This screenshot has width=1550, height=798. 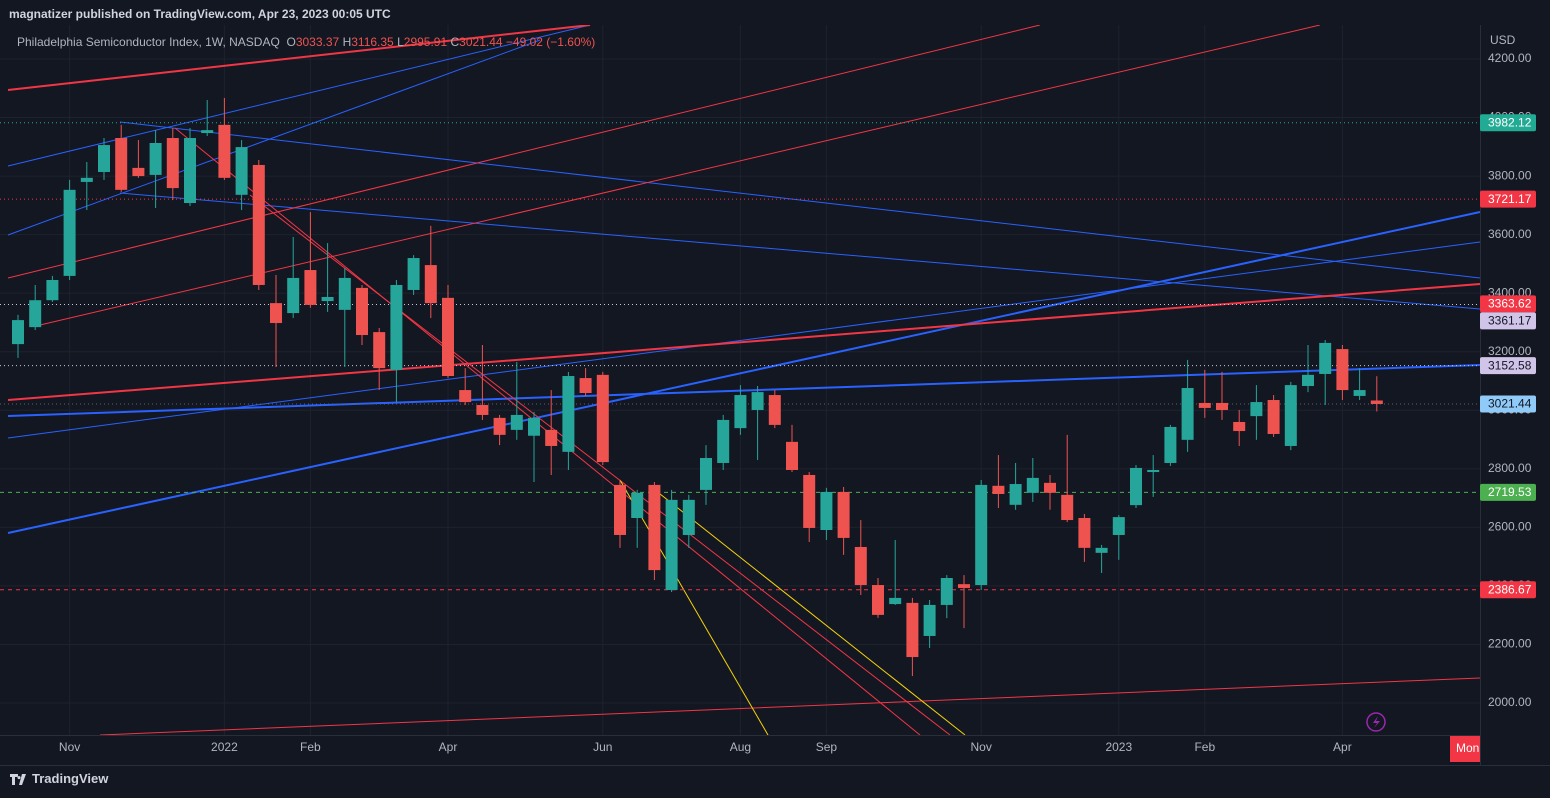 I want to click on price-badge-label: 3363.62, so click(x=1510, y=303).